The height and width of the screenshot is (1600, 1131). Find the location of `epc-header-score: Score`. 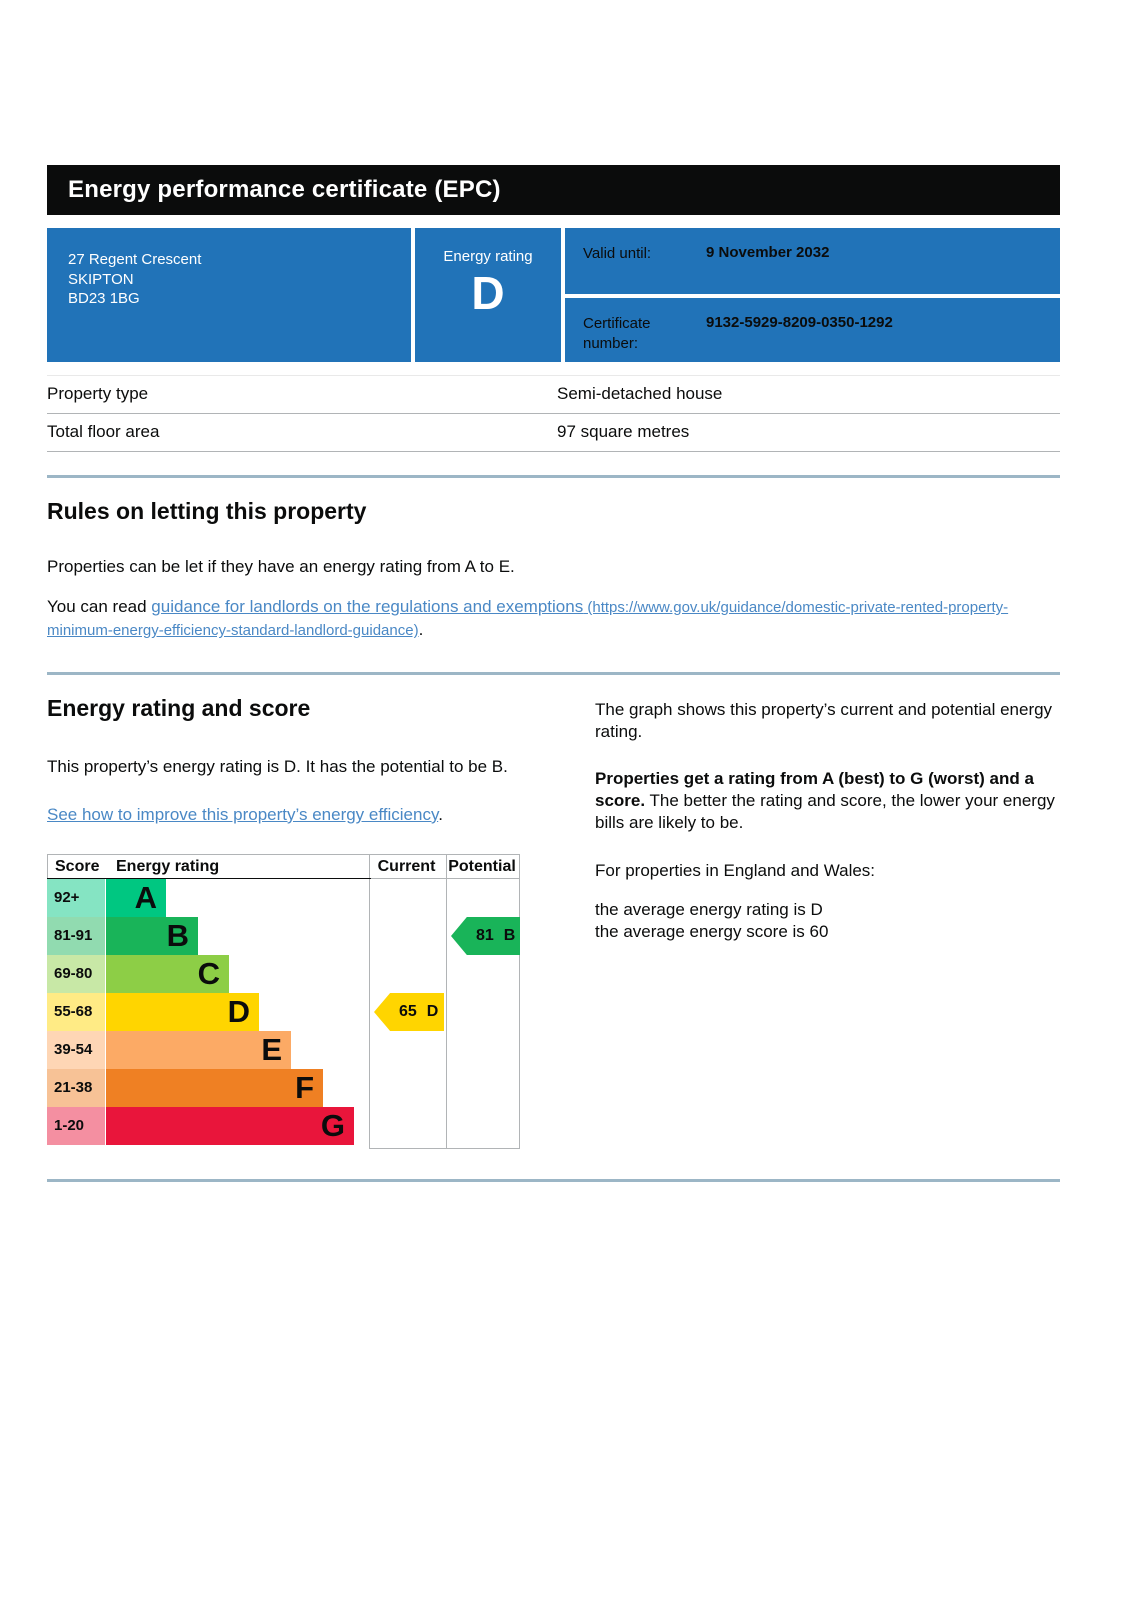

epc-header-score: Score is located at coordinates (77, 866).